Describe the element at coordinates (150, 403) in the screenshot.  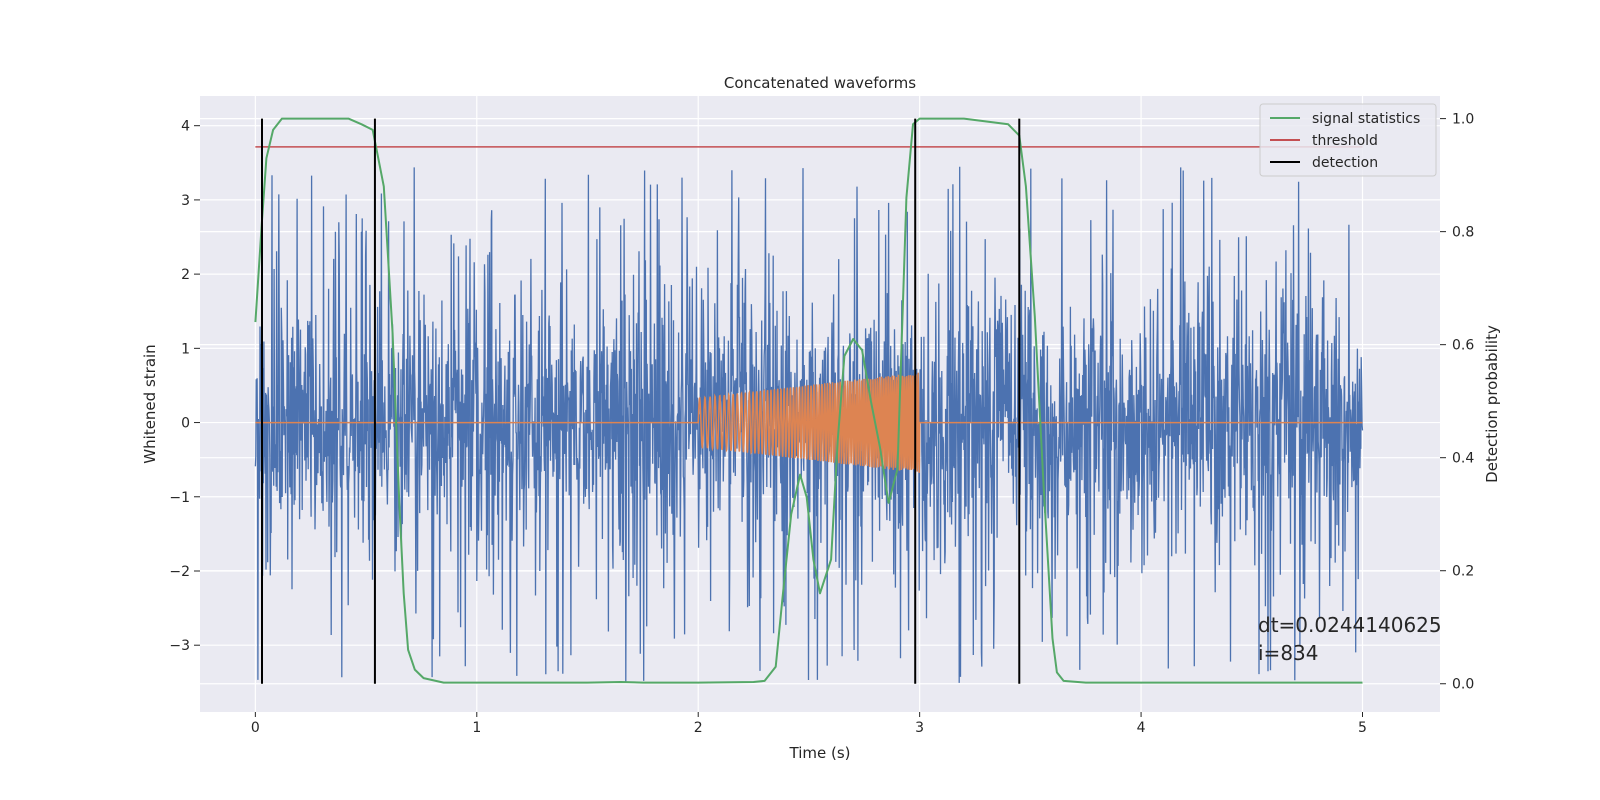
I see `y-axis-label: Whitened strain` at that location.